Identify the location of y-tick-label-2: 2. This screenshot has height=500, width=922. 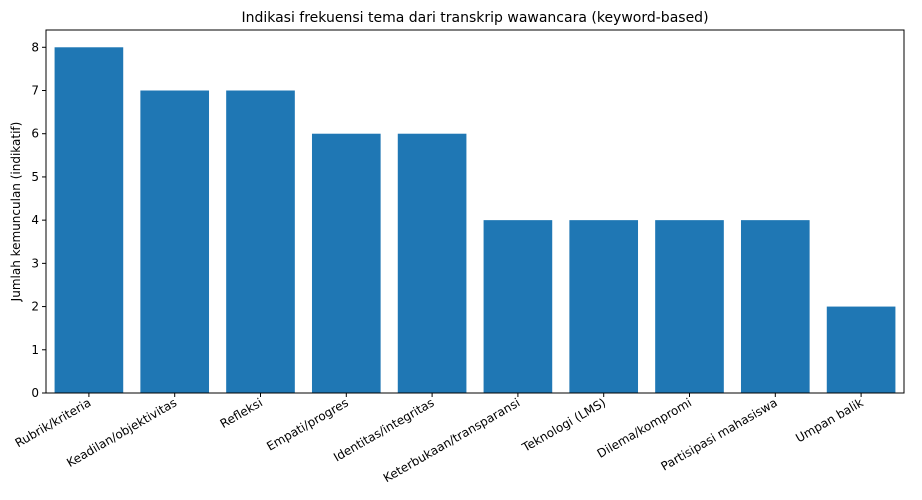
(35, 307).